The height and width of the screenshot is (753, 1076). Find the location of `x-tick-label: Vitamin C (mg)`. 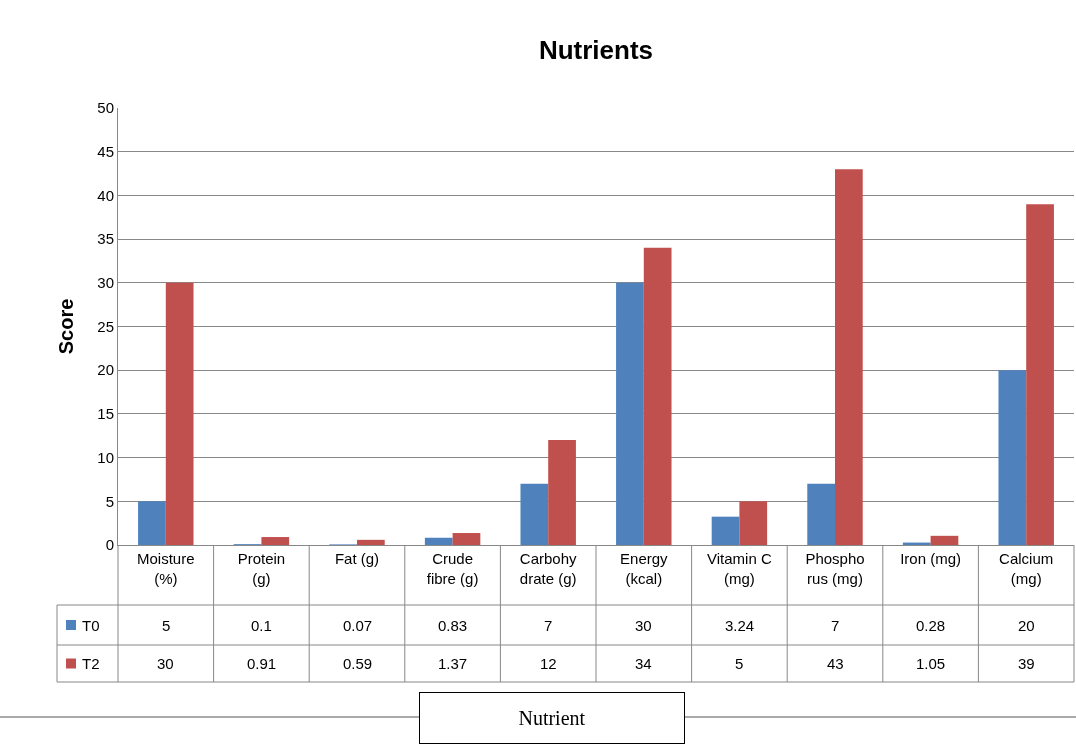

x-tick-label: Vitamin C (mg) is located at coordinates (739, 568).